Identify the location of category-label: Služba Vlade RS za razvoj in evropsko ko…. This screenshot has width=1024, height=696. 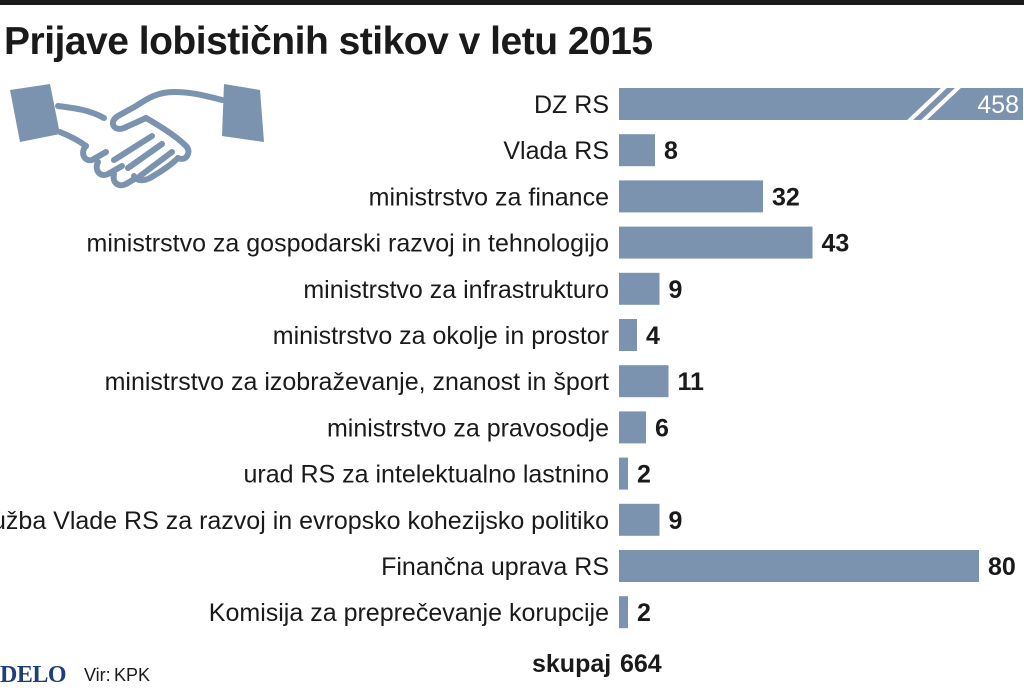
(304, 521).